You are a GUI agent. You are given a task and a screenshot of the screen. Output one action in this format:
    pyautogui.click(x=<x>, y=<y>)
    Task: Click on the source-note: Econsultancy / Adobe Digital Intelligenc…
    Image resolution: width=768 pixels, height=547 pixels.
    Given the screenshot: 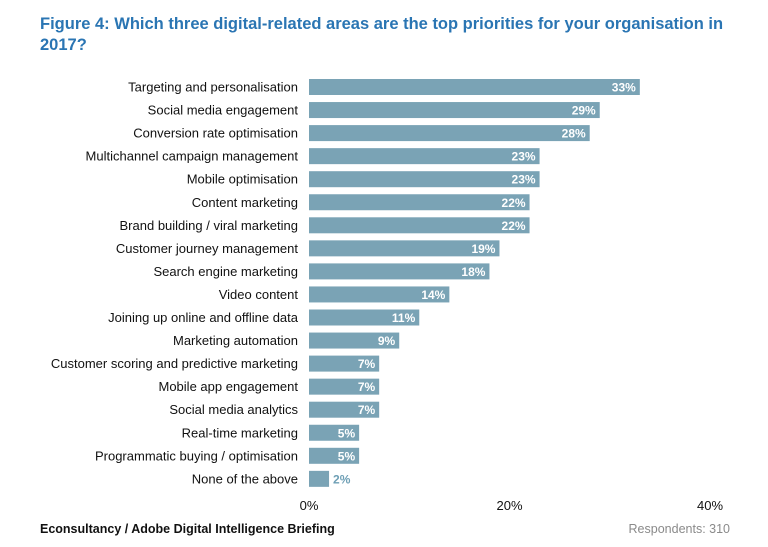 What is the action you would take?
    pyautogui.click(x=187, y=529)
    